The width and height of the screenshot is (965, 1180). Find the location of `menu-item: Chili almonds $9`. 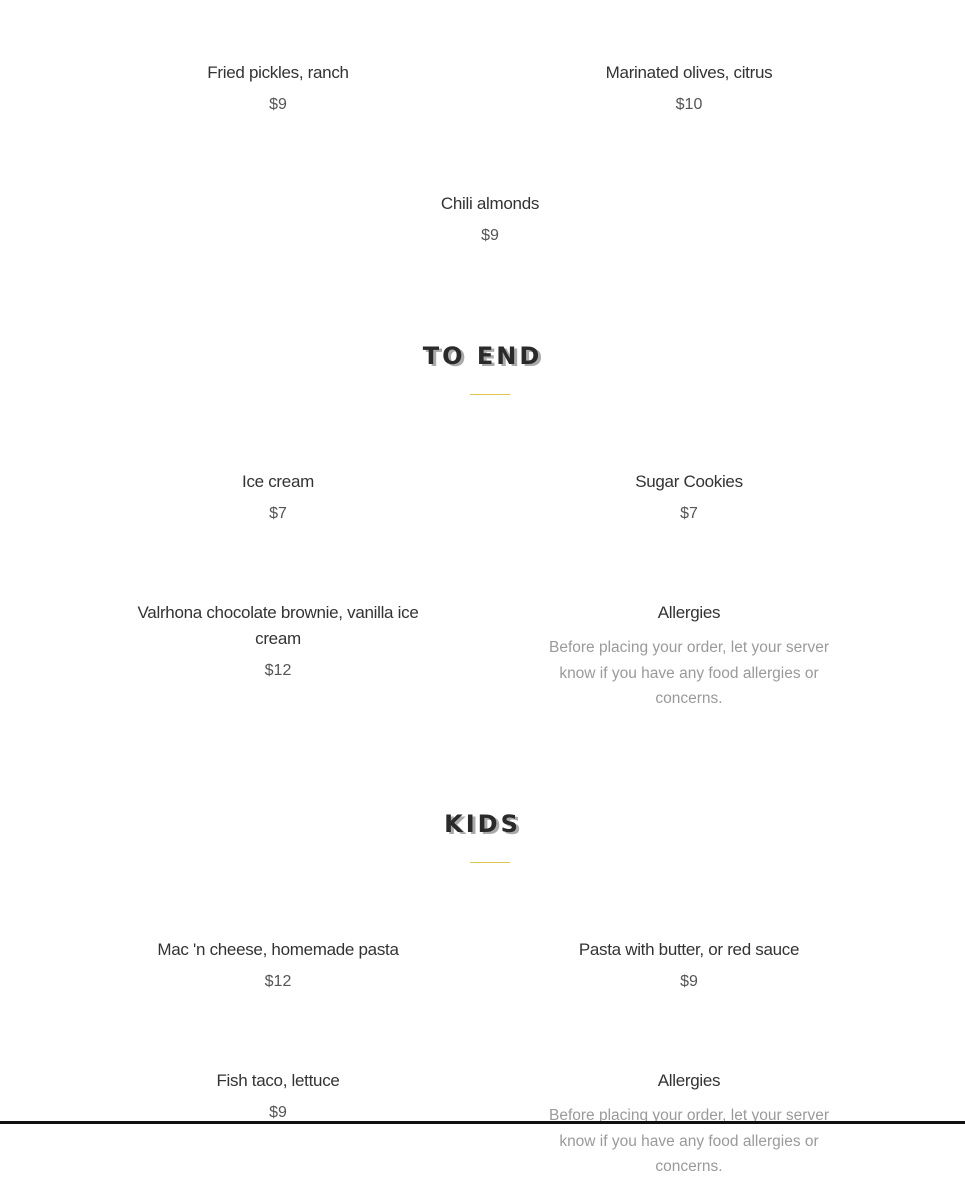

menu-item: Chili almonds $9 is located at coordinates (490, 218).